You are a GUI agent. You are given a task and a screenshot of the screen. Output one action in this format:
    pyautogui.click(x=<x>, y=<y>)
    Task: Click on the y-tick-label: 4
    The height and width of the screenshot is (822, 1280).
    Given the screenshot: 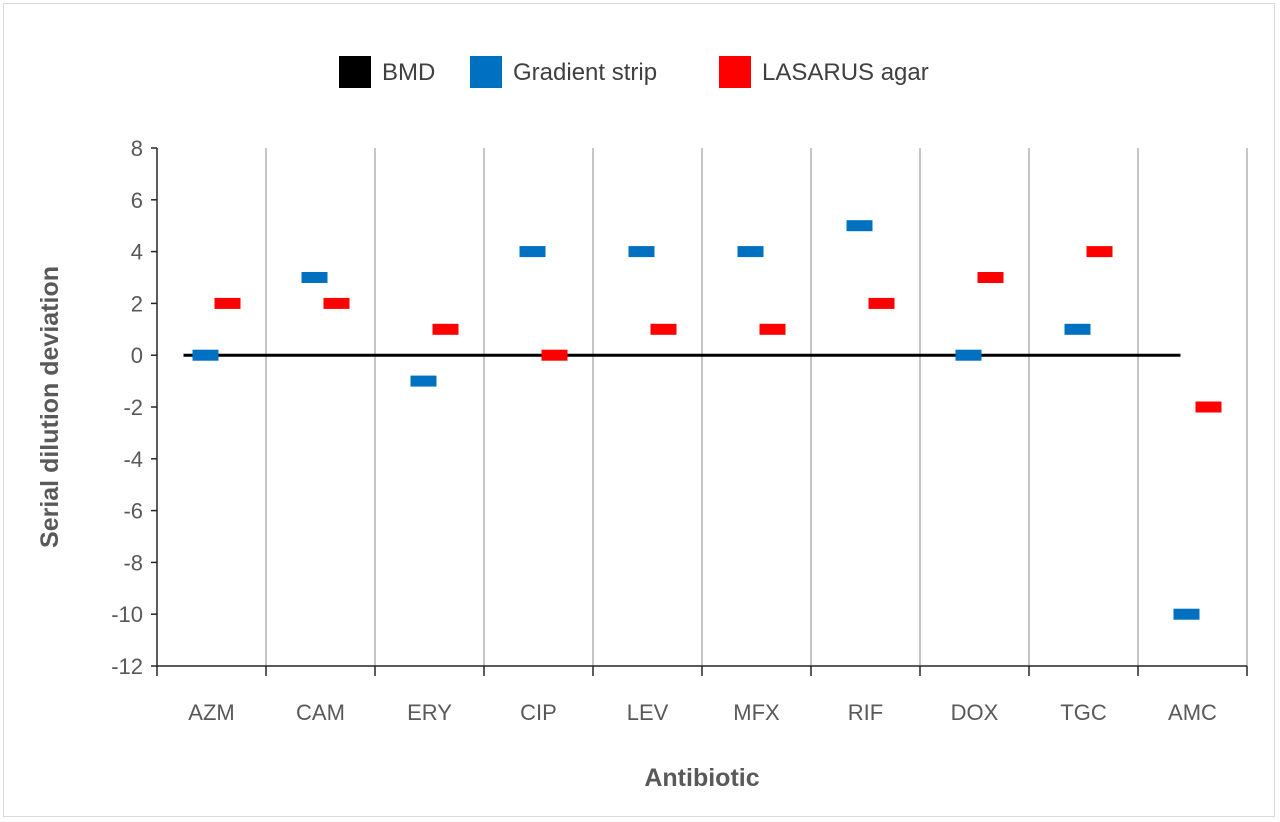 What is the action you would take?
    pyautogui.click(x=137, y=252)
    